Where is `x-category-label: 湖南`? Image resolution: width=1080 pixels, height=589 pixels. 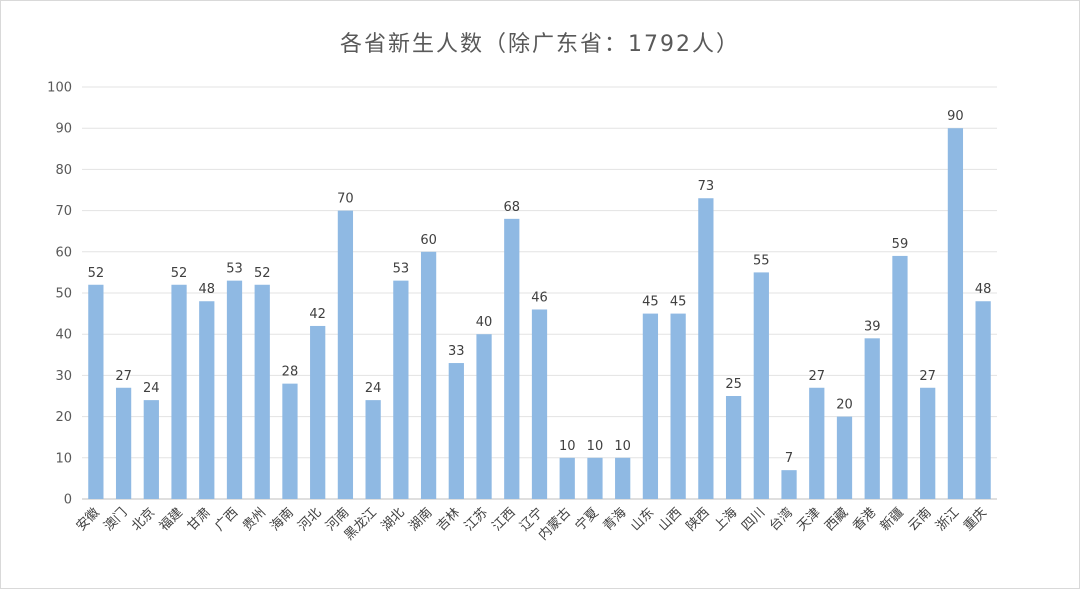
x-category-label: 湖南 is located at coordinates (421, 520).